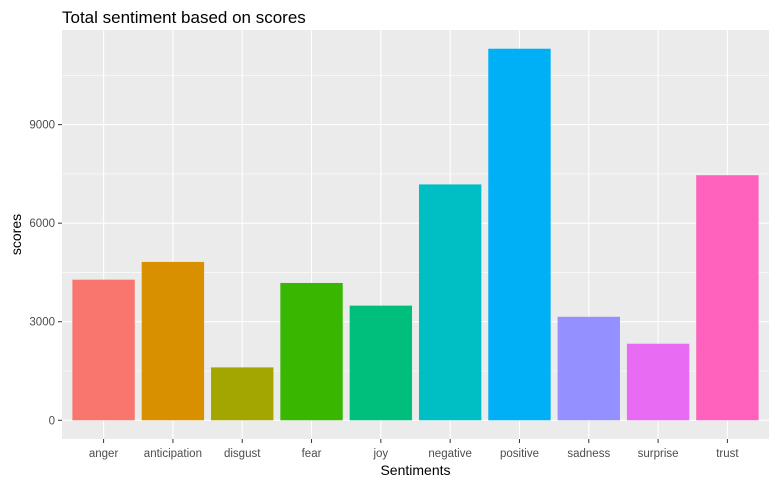 This screenshot has height=483, width=778. I want to click on bar-anger, so click(103, 350).